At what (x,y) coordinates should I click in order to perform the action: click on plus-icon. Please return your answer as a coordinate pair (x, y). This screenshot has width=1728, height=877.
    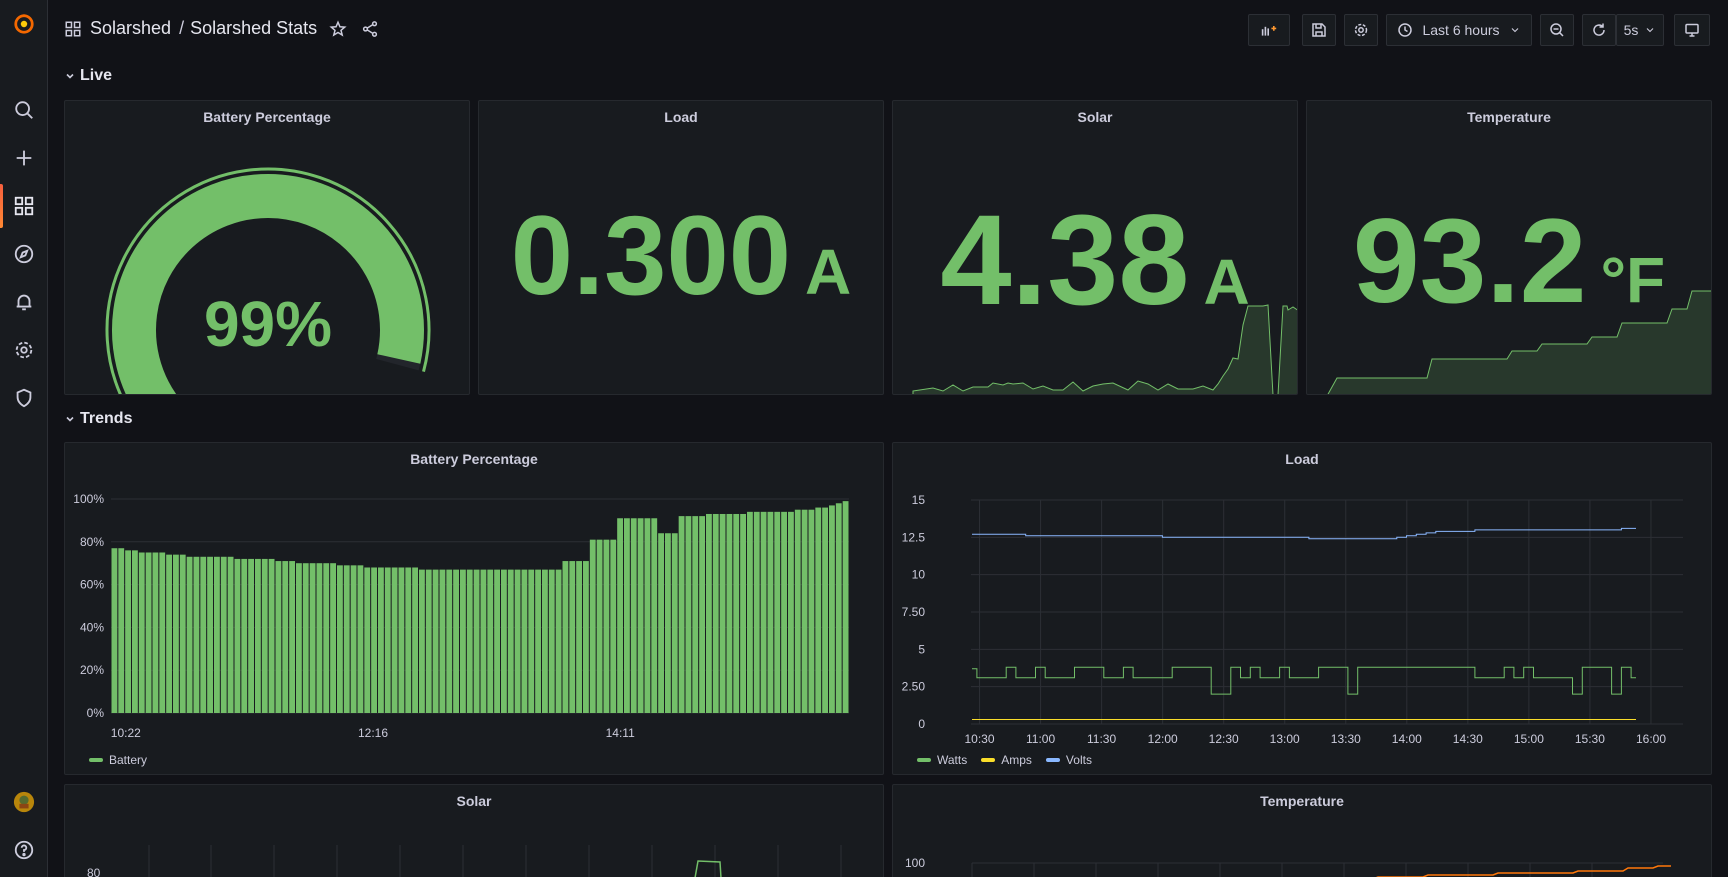
    Looking at the image, I should click on (24, 158).